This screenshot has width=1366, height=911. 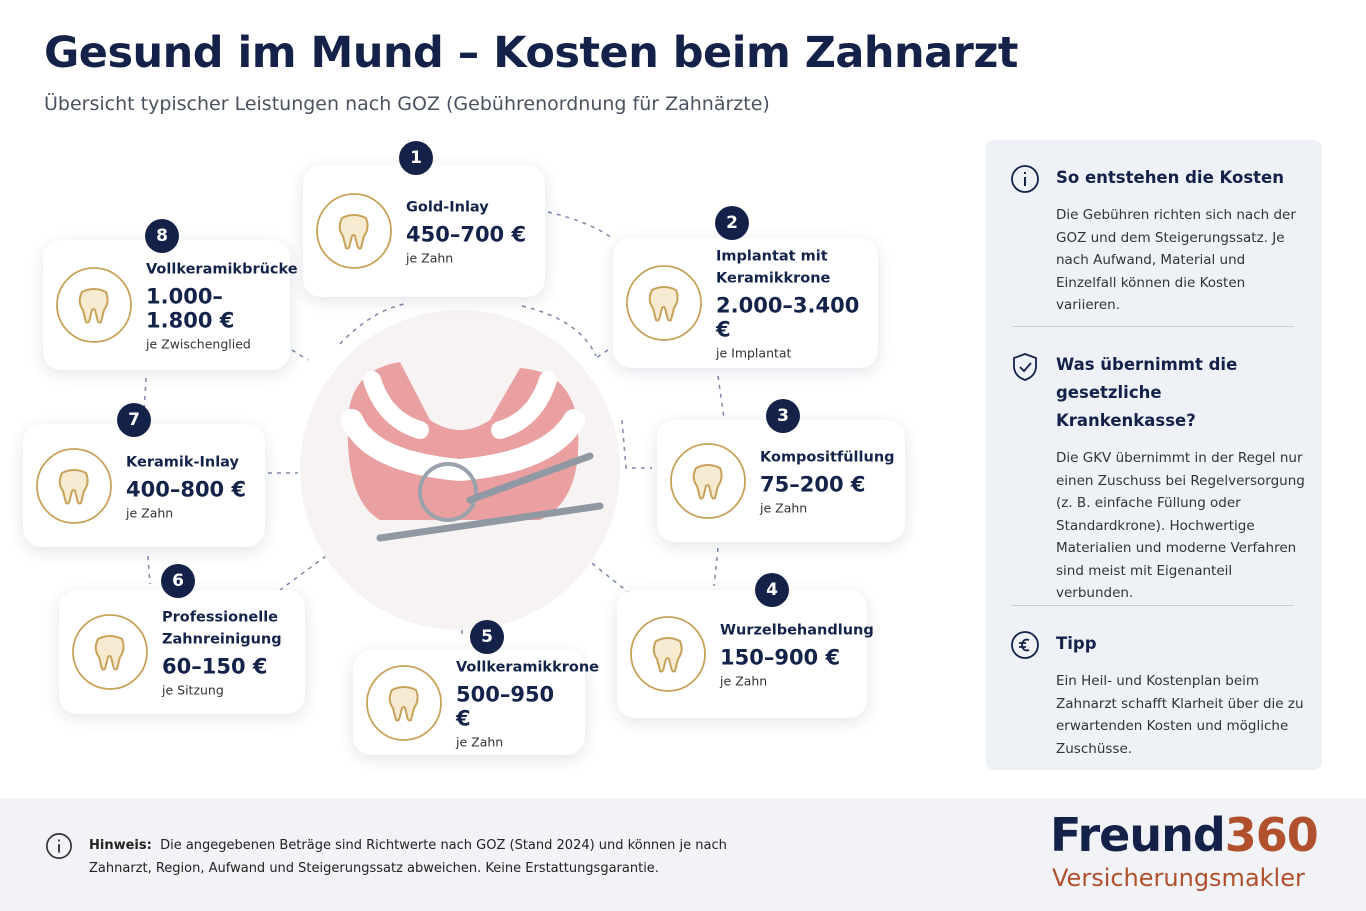 I want to click on service-unit: je Zwischenglied, so click(x=198, y=344).